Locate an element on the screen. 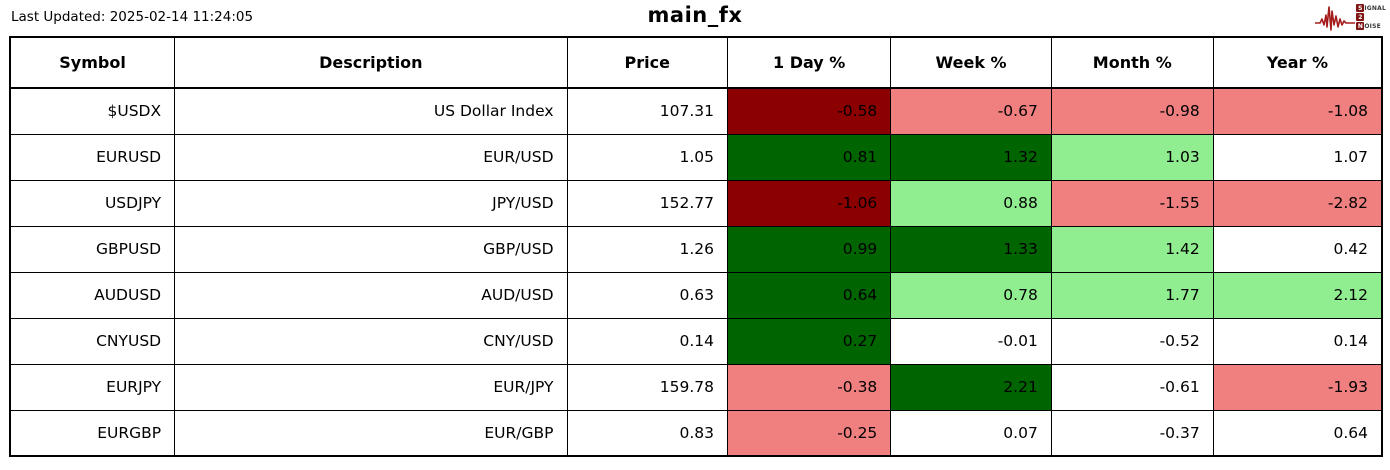 This screenshot has width=1390, height=470. symbol-cell: GBPUSD is located at coordinates (92, 249).